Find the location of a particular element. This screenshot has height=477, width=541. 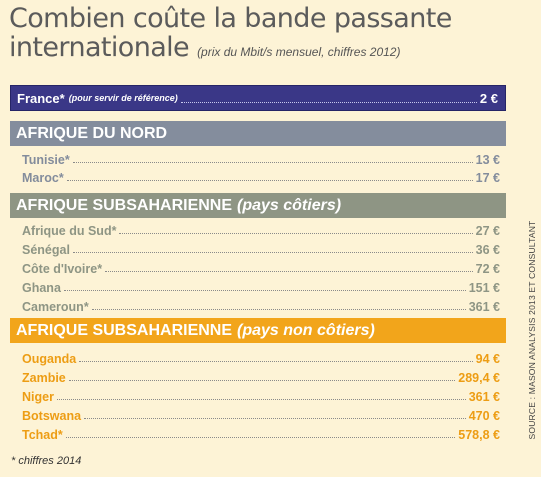

reference-note: (pour servir de référence) is located at coordinates (123, 98).